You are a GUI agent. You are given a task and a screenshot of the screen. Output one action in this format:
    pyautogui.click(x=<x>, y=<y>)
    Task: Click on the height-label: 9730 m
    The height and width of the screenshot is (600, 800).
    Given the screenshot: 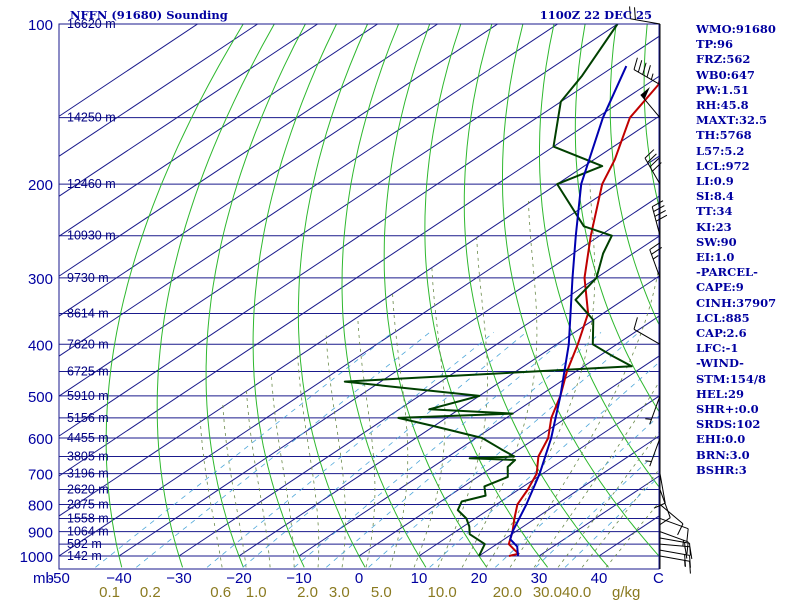 What is the action you would take?
    pyautogui.click(x=88, y=278)
    